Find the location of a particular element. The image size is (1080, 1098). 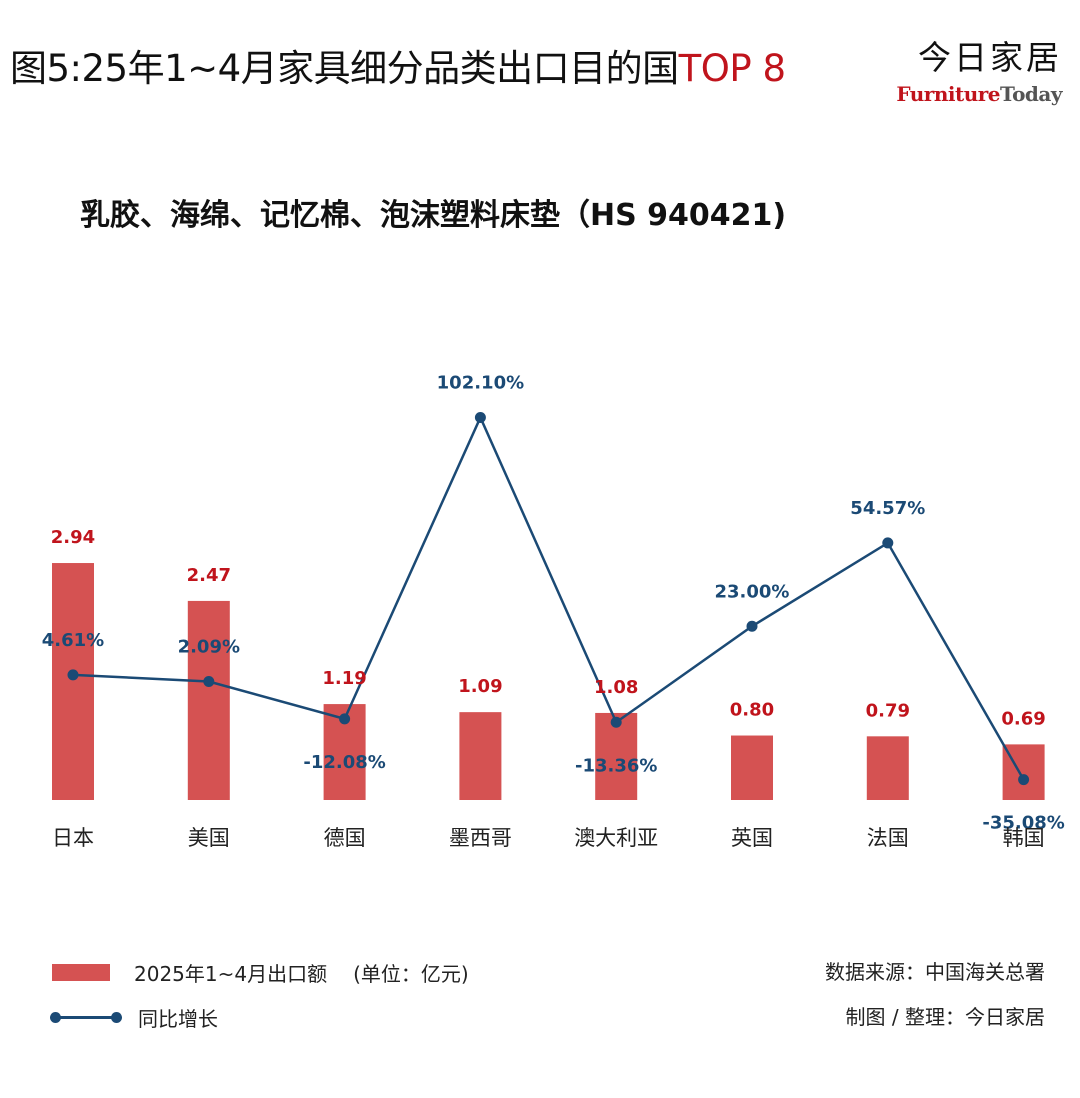

legend-line-swatch is located at coordinates (86, 1017).